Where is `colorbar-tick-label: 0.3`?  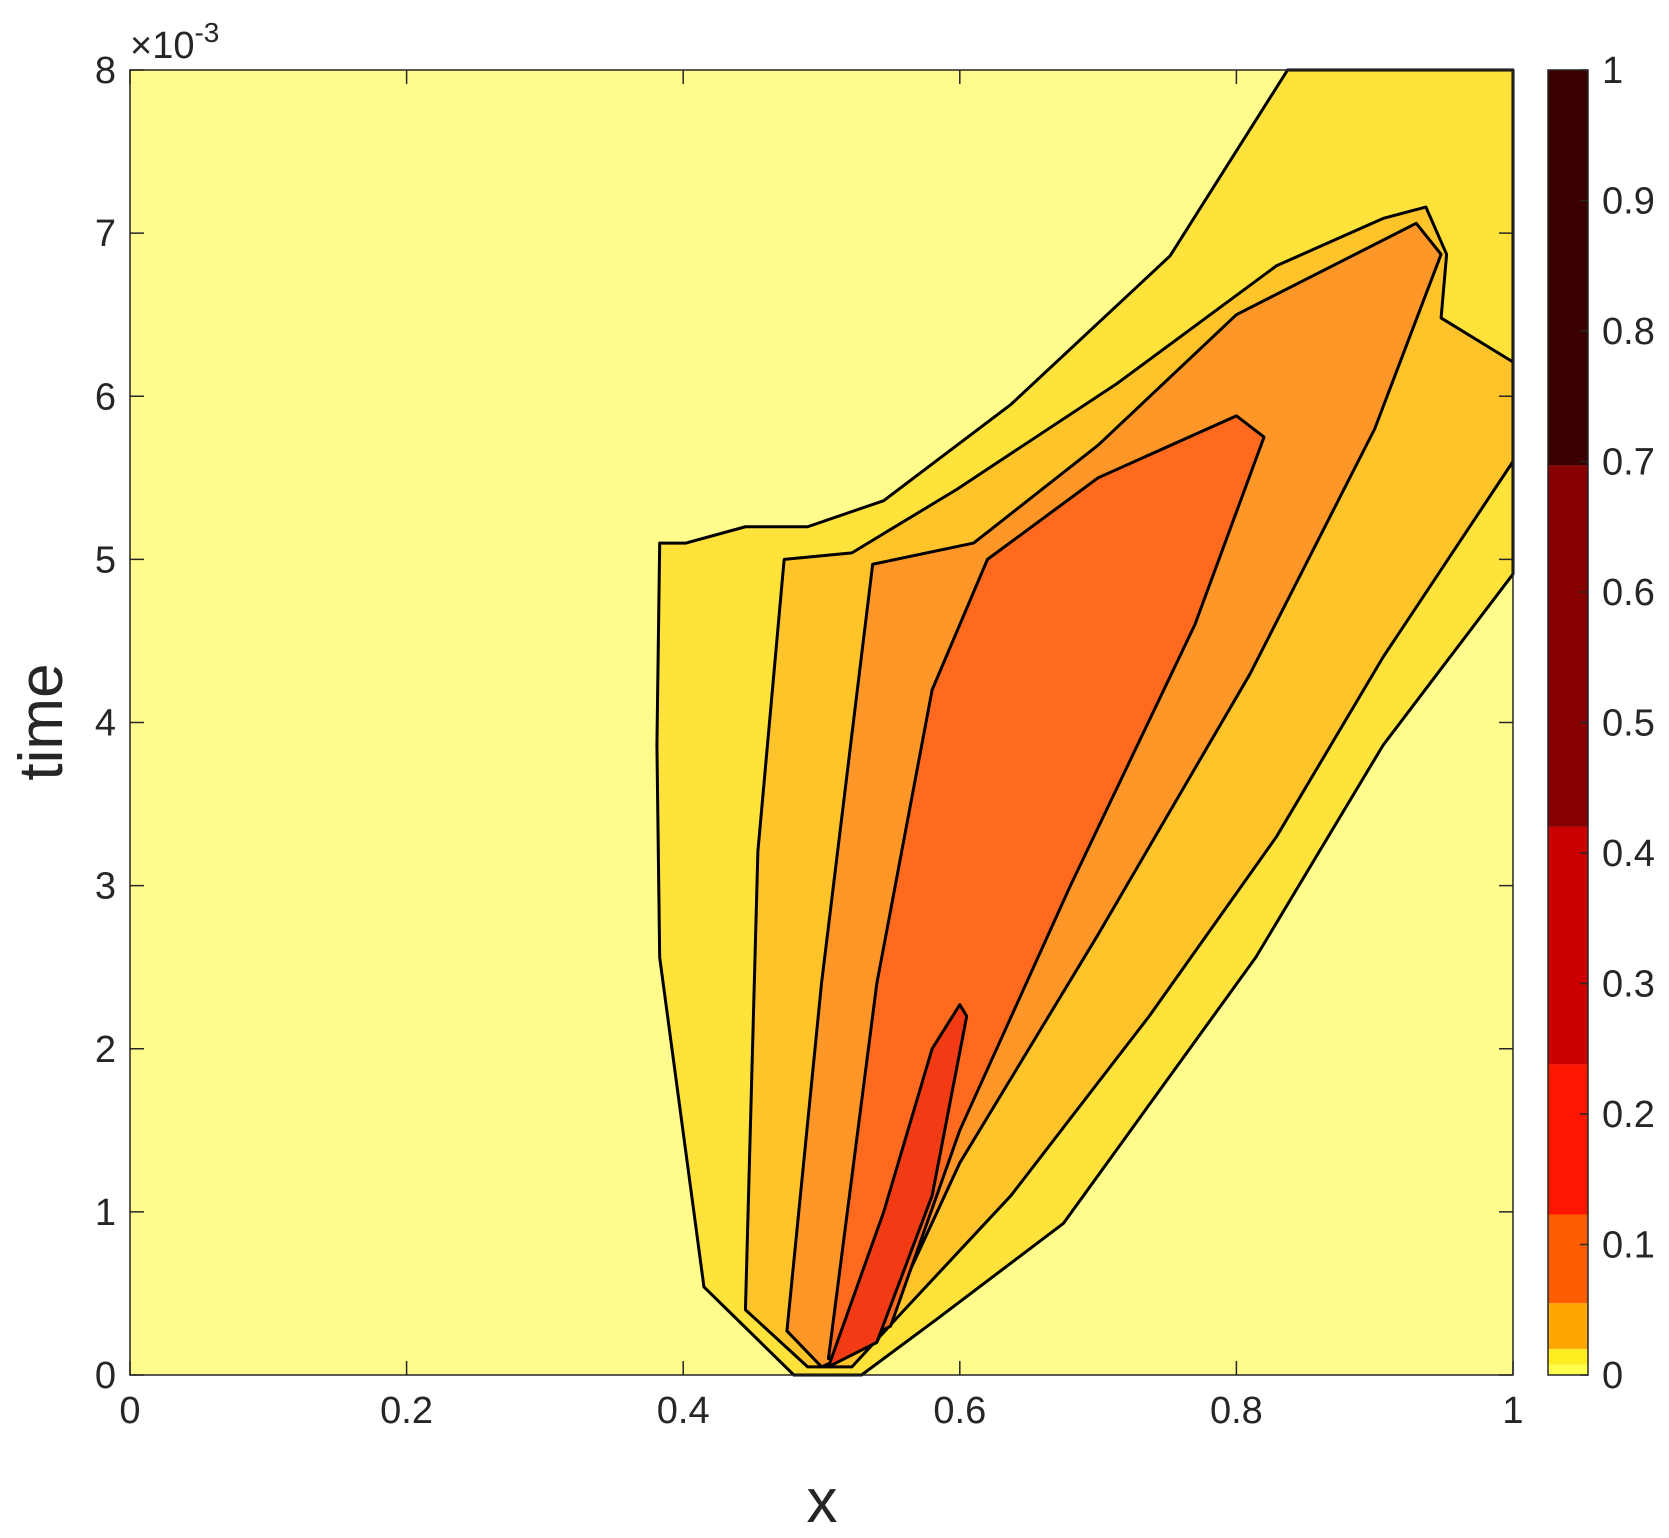
colorbar-tick-label: 0.3 is located at coordinates (1628, 985).